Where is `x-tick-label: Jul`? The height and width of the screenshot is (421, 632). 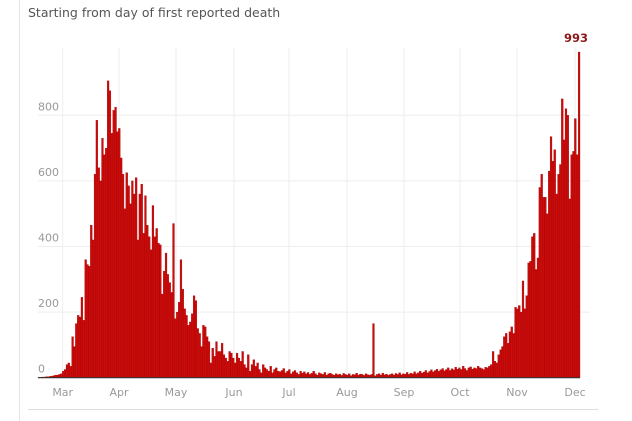 x-tick-label: Jul is located at coordinates (288, 392).